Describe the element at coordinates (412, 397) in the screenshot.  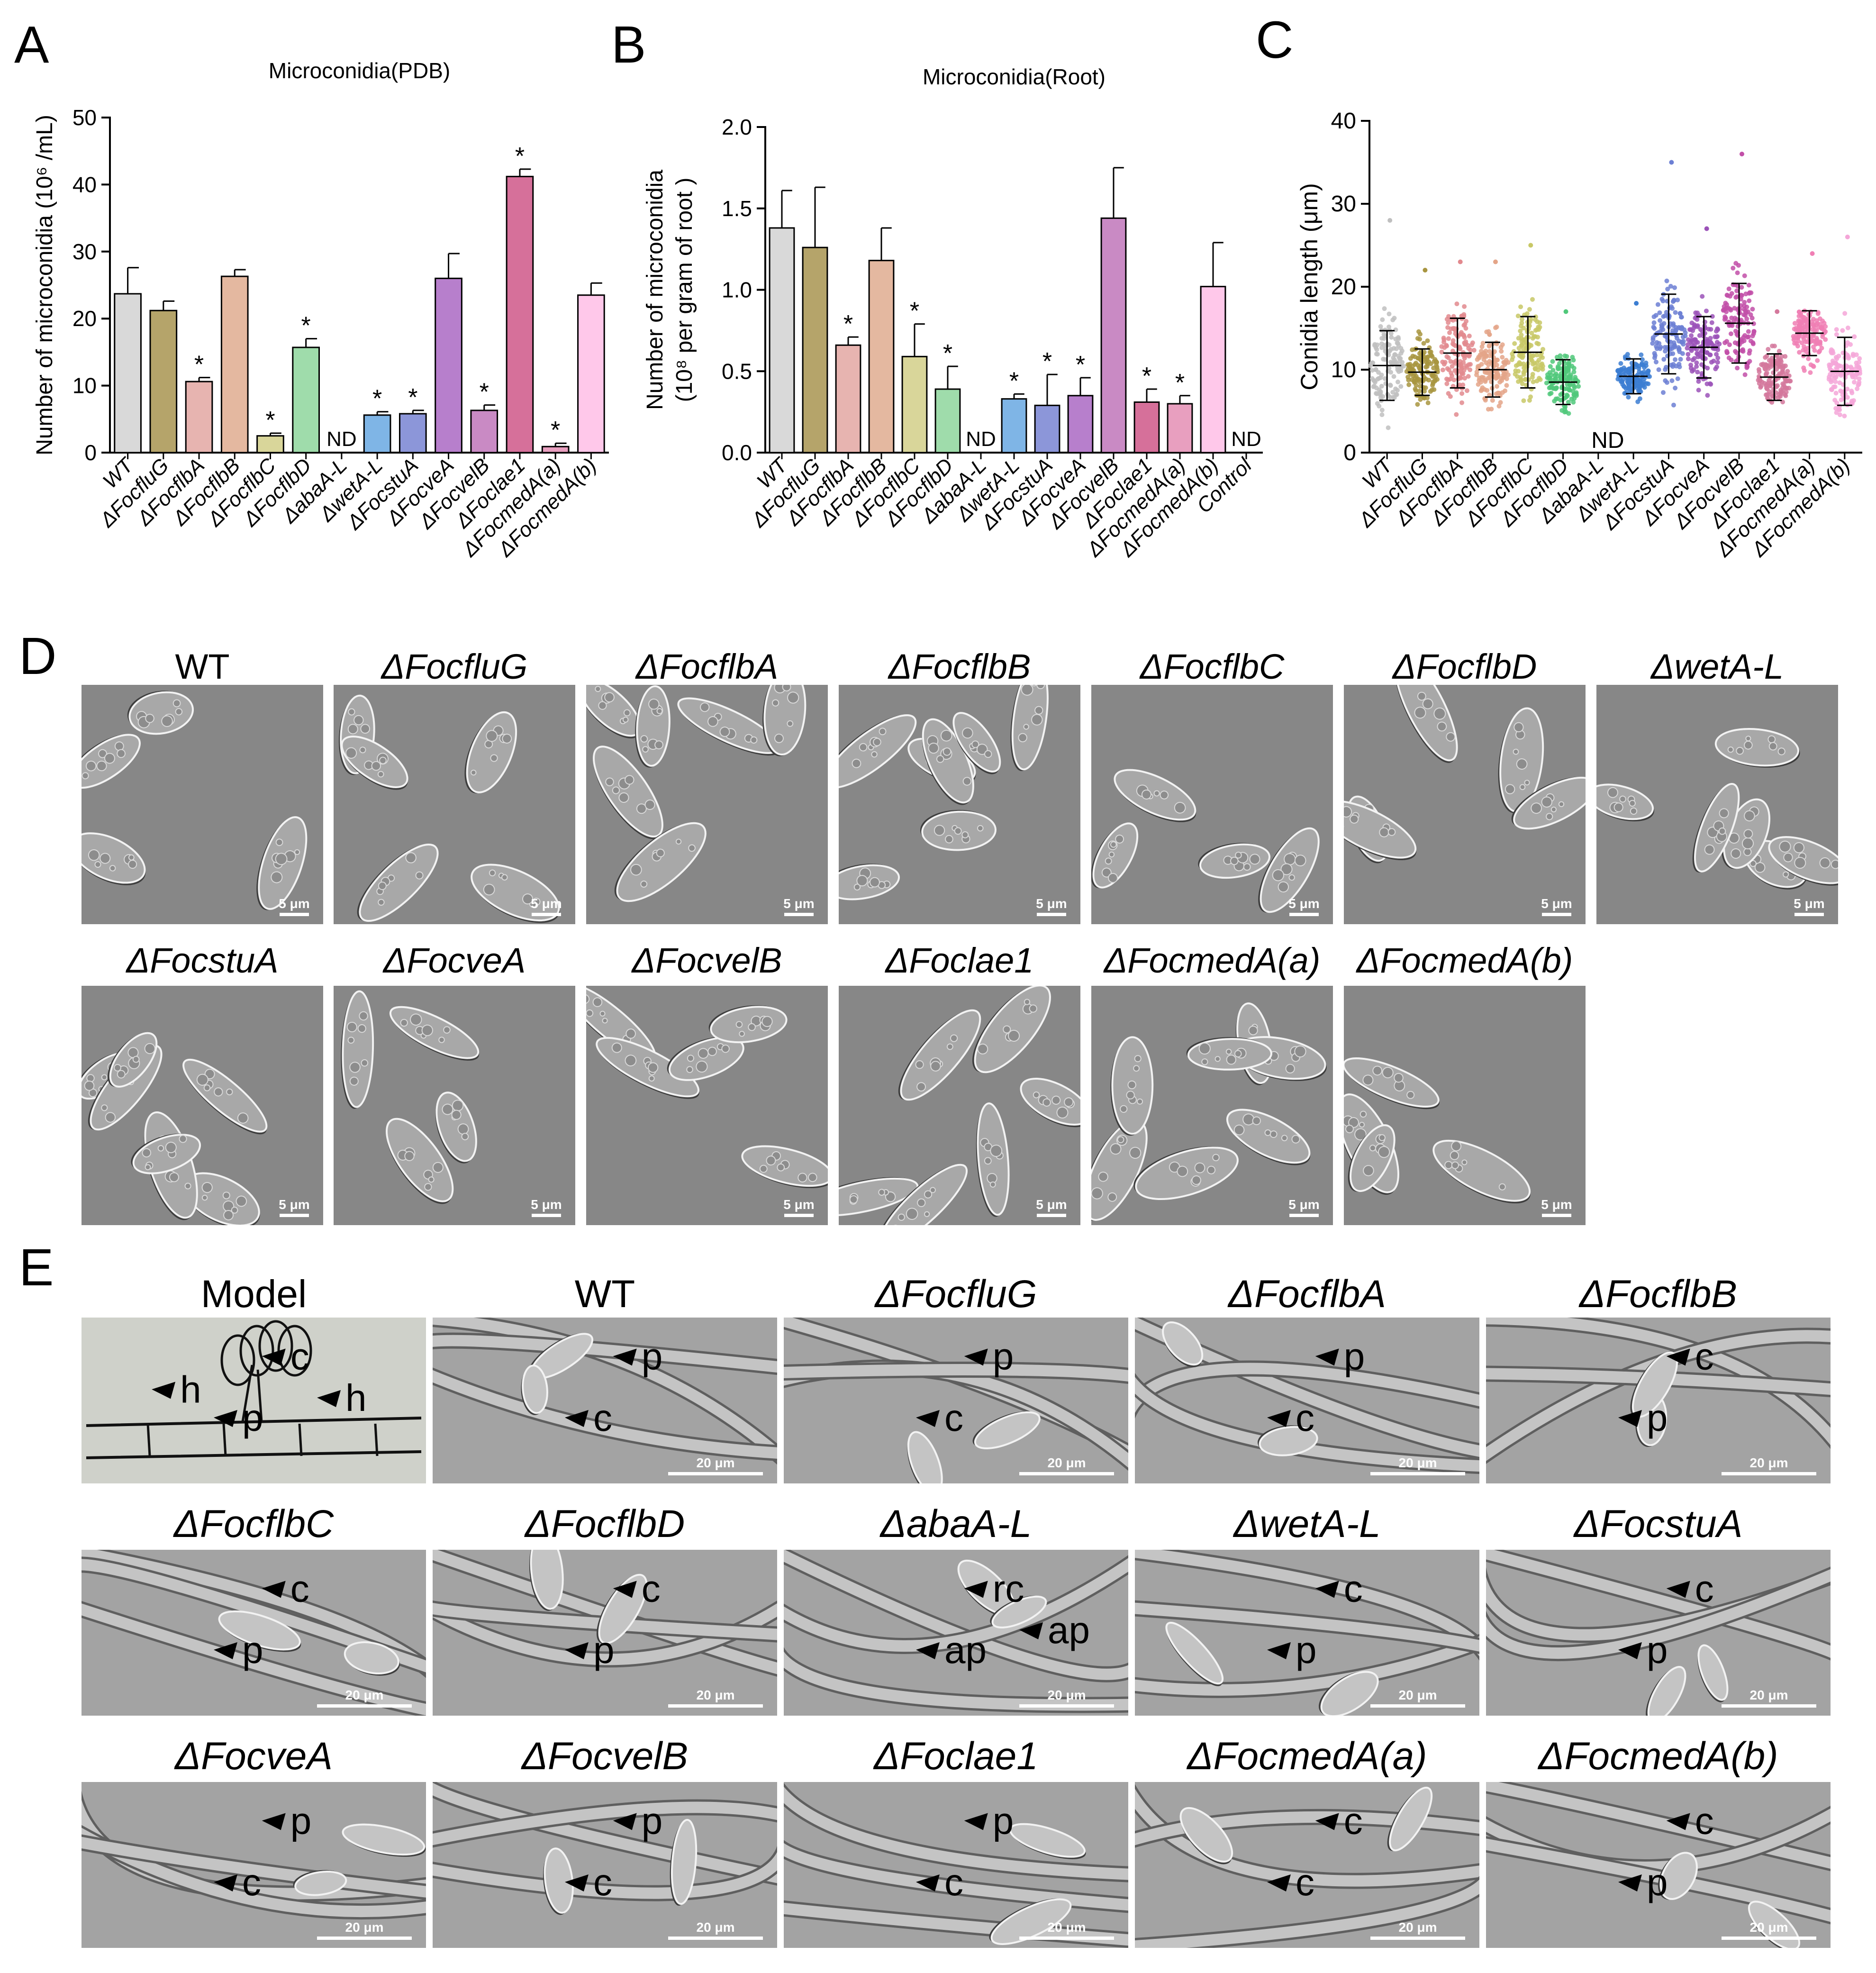
I see `significance-star: *` at that location.